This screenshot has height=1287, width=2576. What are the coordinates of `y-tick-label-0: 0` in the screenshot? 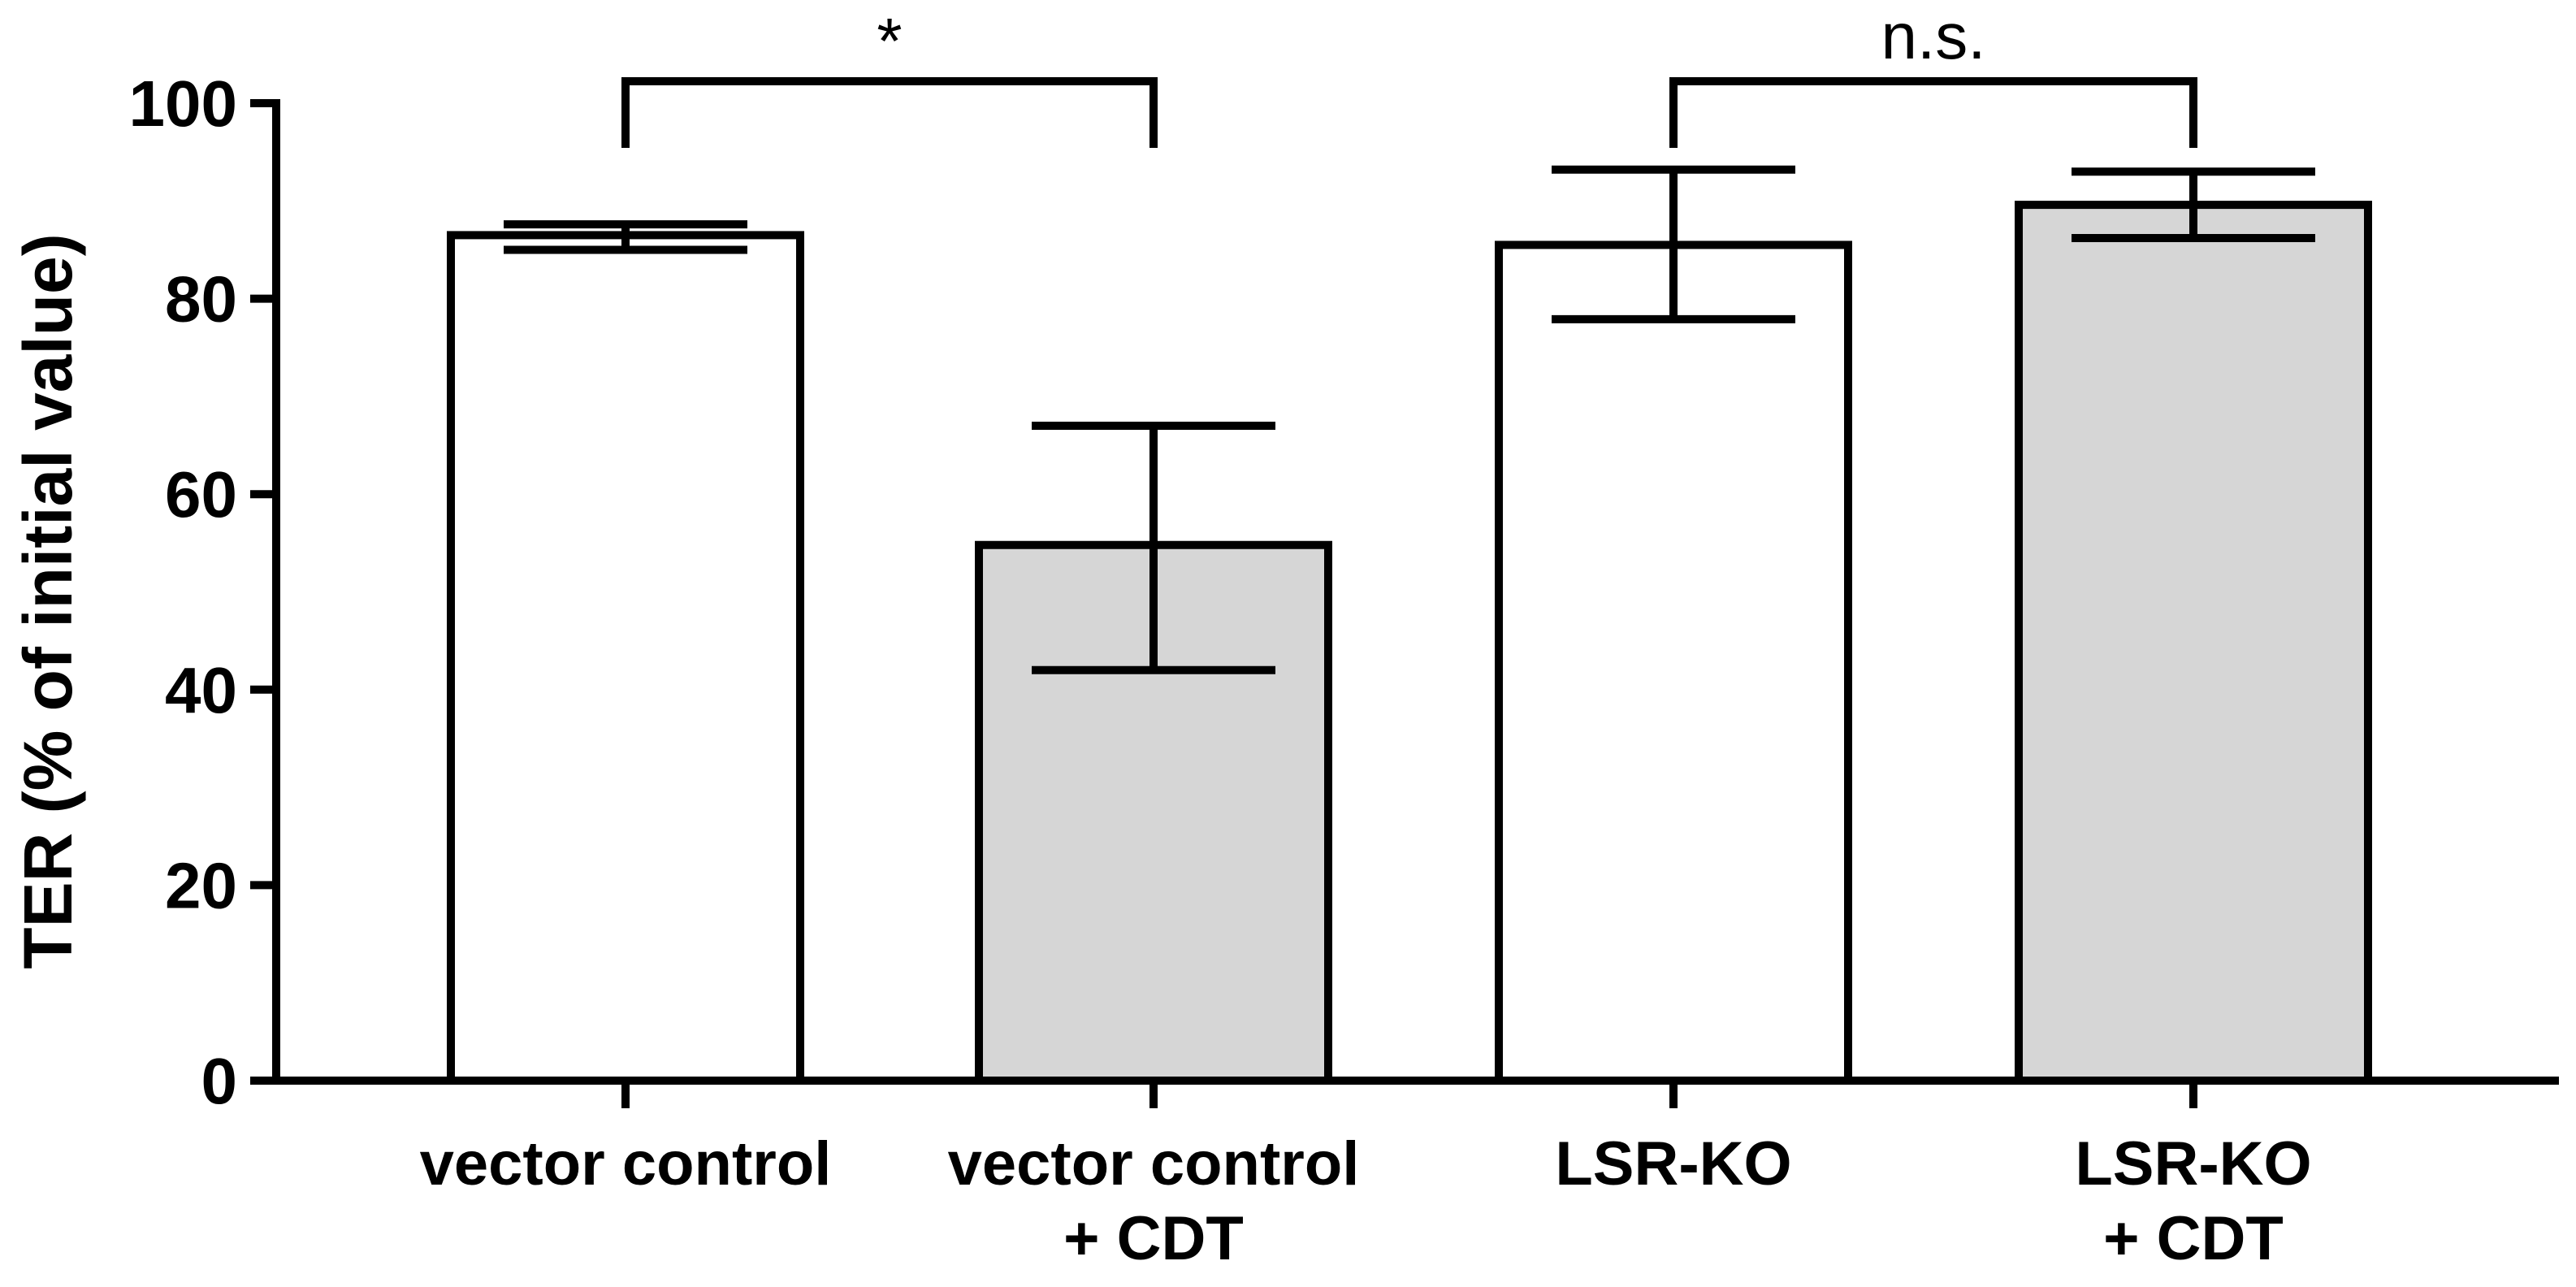 It's located at (219, 1081).